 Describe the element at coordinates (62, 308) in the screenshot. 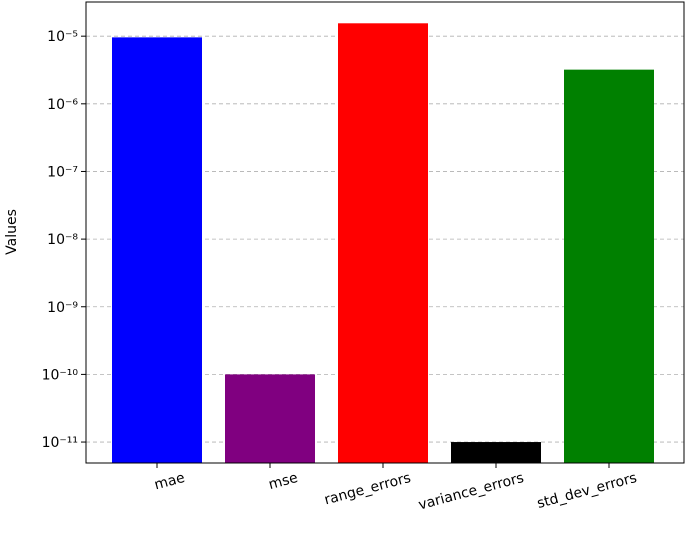

I see `y-tick-label: 10⁻⁹` at that location.